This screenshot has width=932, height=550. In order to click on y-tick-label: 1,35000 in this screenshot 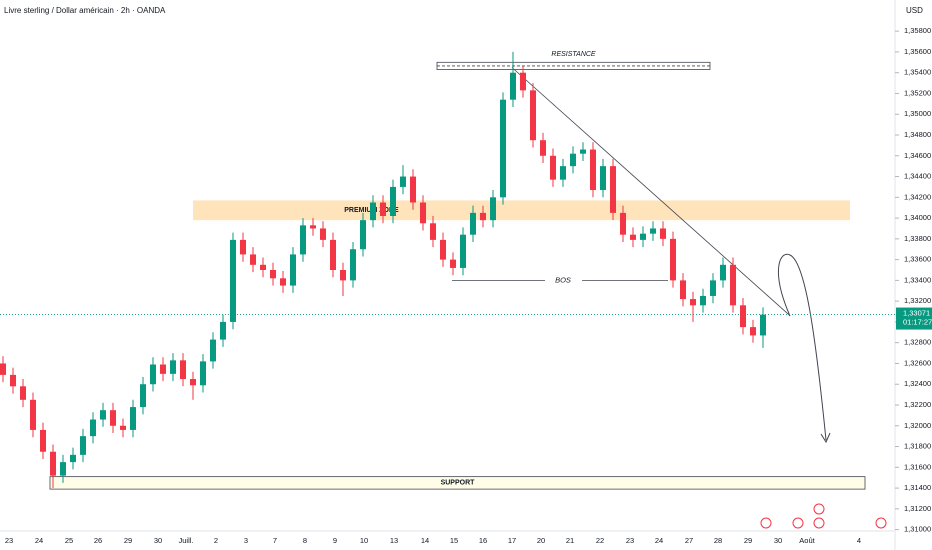, I will do `click(917, 113)`.